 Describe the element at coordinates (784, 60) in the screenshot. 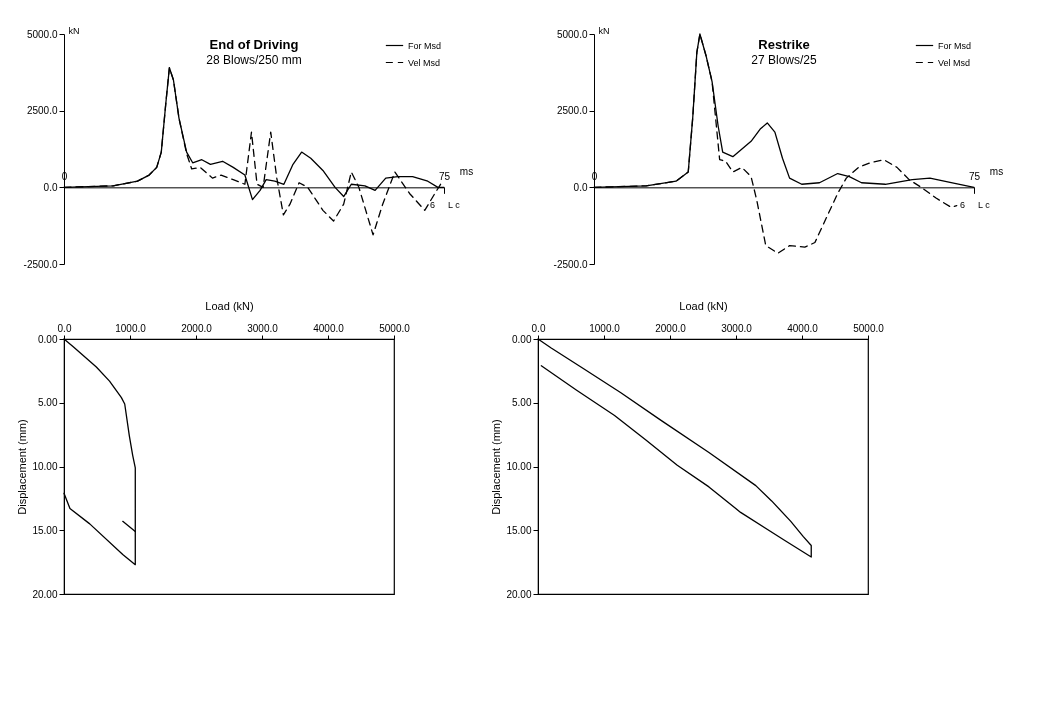

I see `text: 27 Blows/25` at that location.